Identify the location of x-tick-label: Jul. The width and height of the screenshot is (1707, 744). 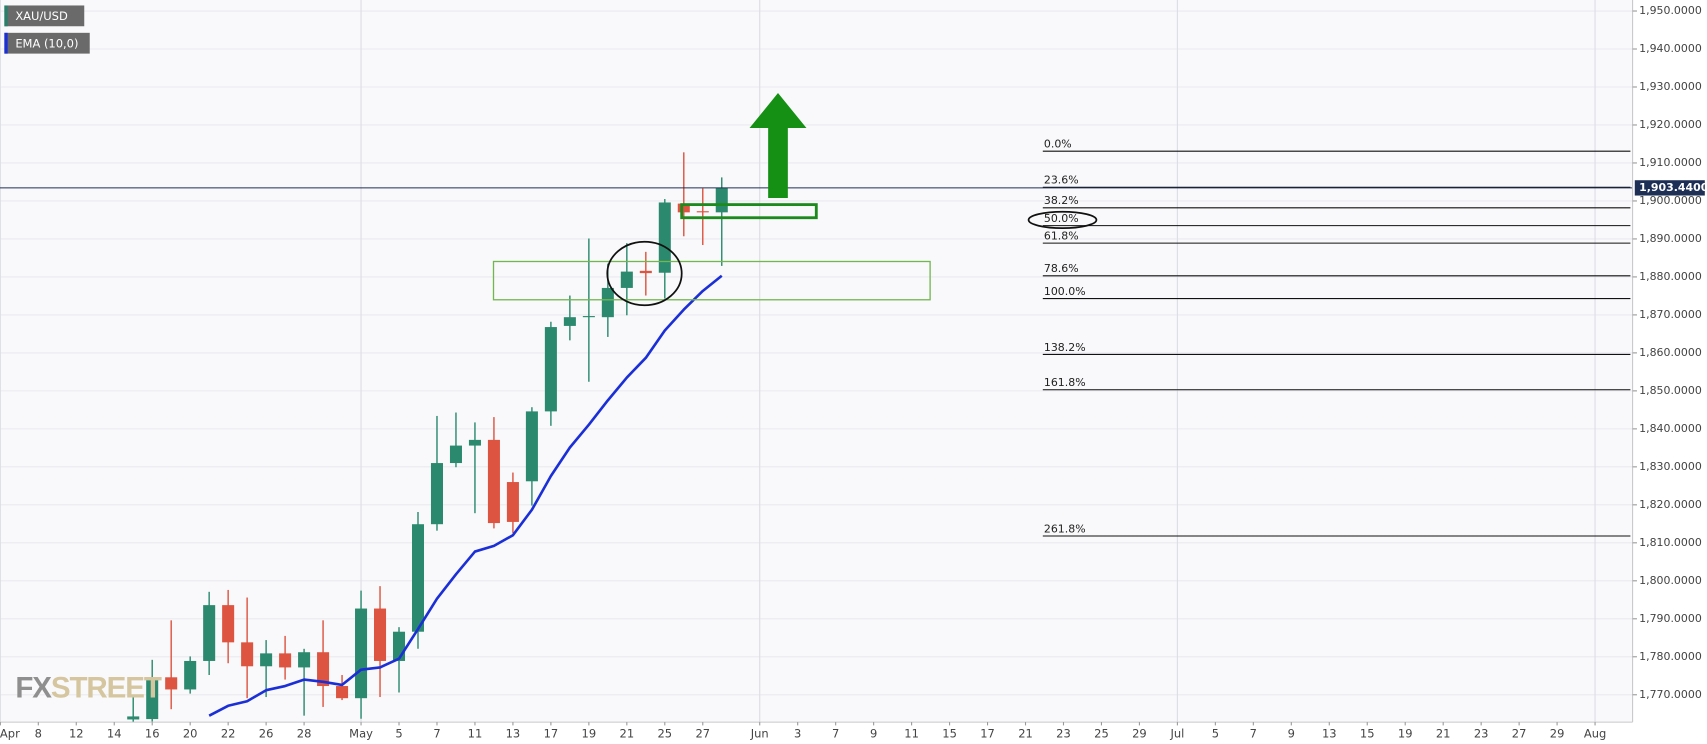
(1176, 734).